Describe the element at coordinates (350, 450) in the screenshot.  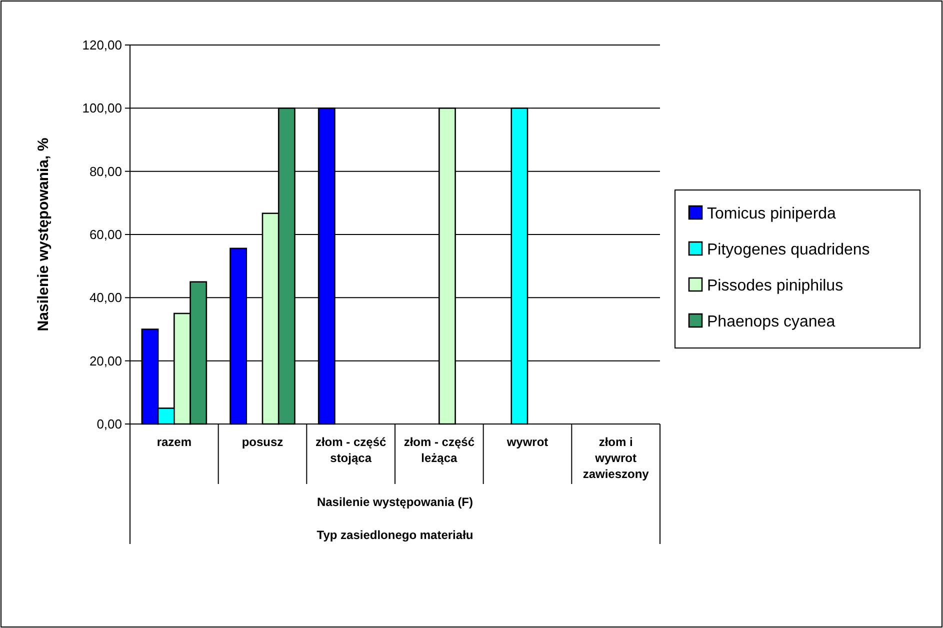
I see `x-tick-label: złom - część stojąca` at that location.